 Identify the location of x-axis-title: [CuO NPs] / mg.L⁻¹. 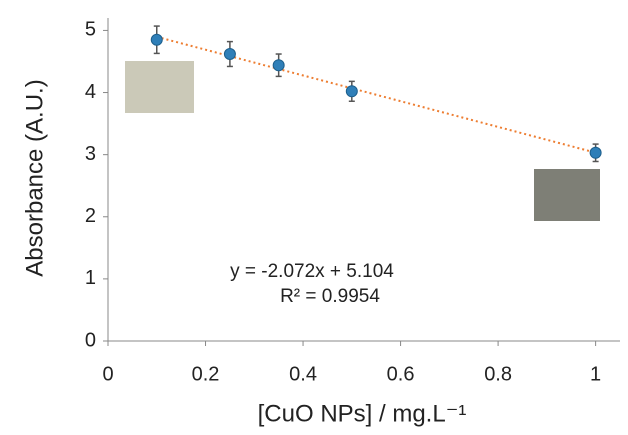
(362, 413).